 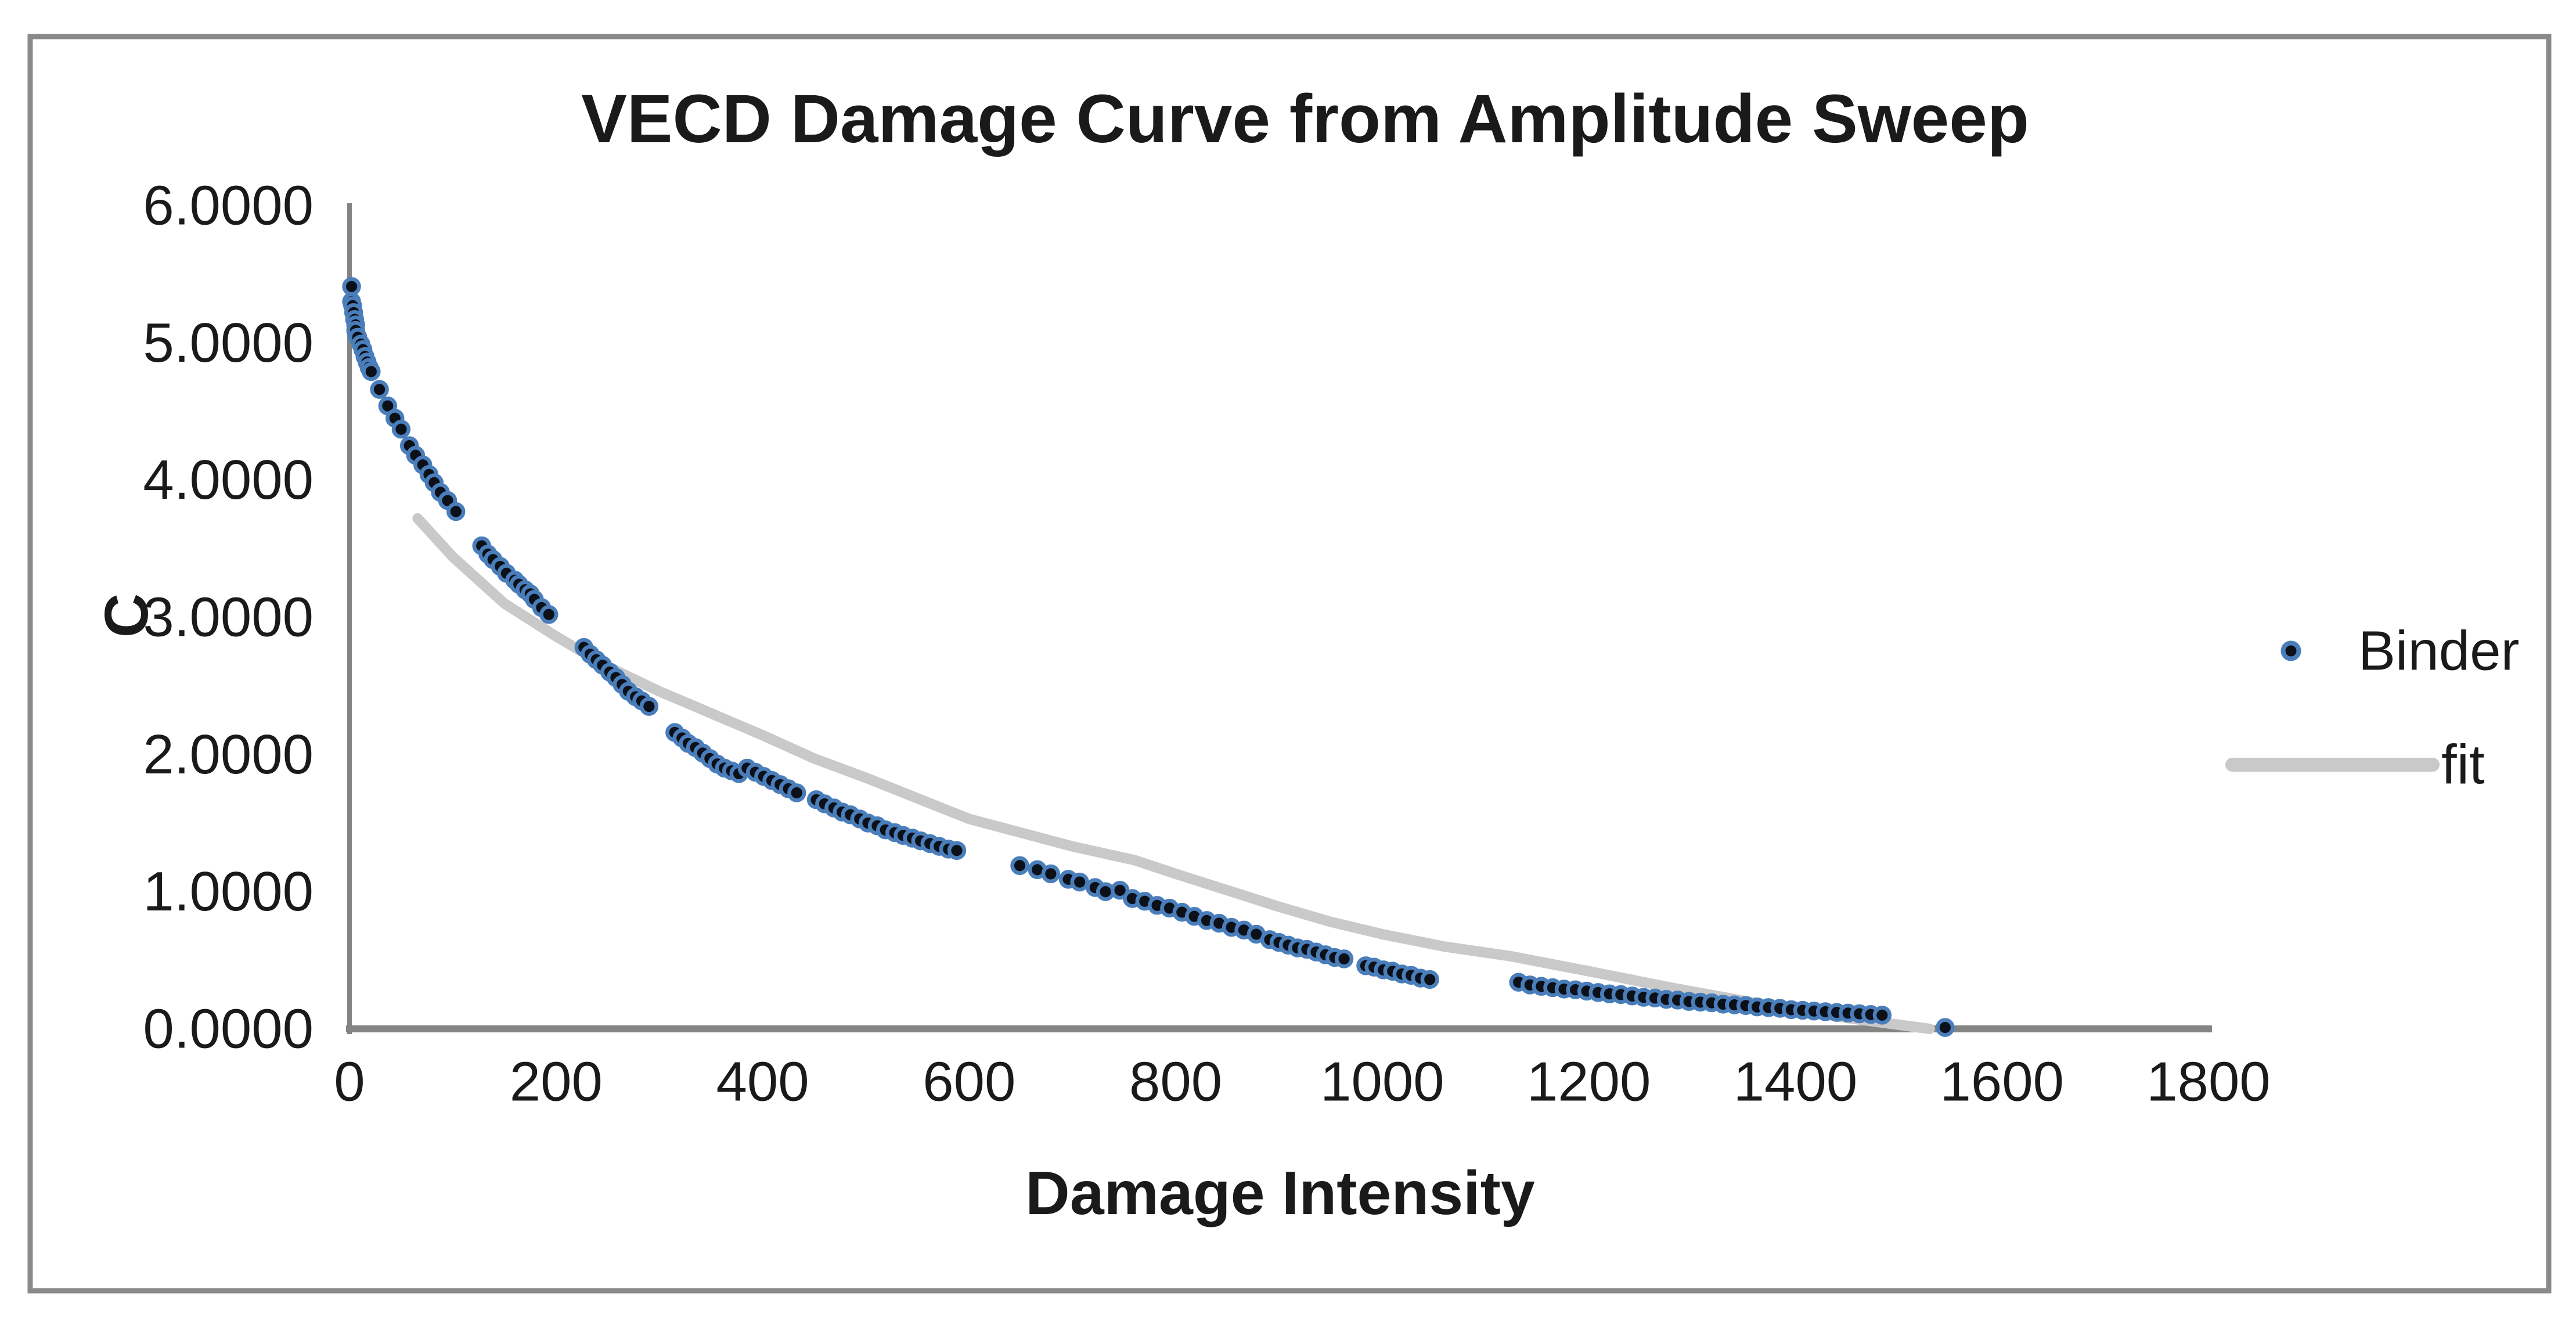 What do you see at coordinates (349, 1082) in the screenshot?
I see `x-tick-label: 0` at bounding box center [349, 1082].